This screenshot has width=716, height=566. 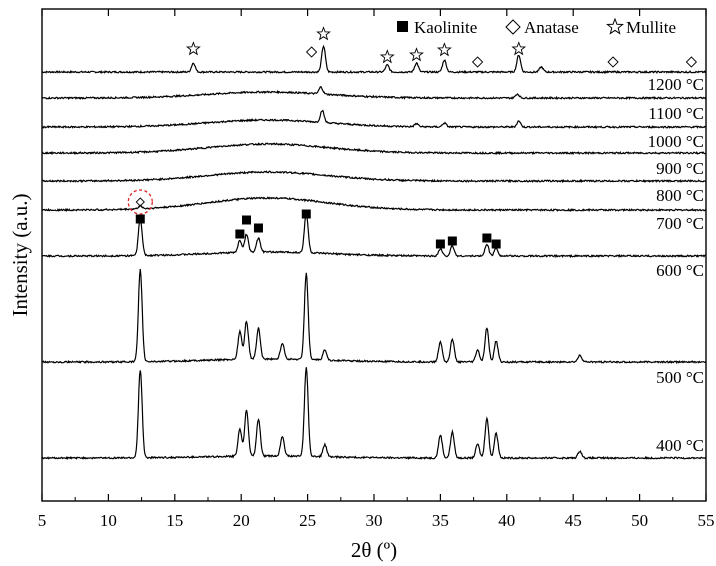 I want to click on x-axis-title: 2θ (º), so click(x=374, y=550).